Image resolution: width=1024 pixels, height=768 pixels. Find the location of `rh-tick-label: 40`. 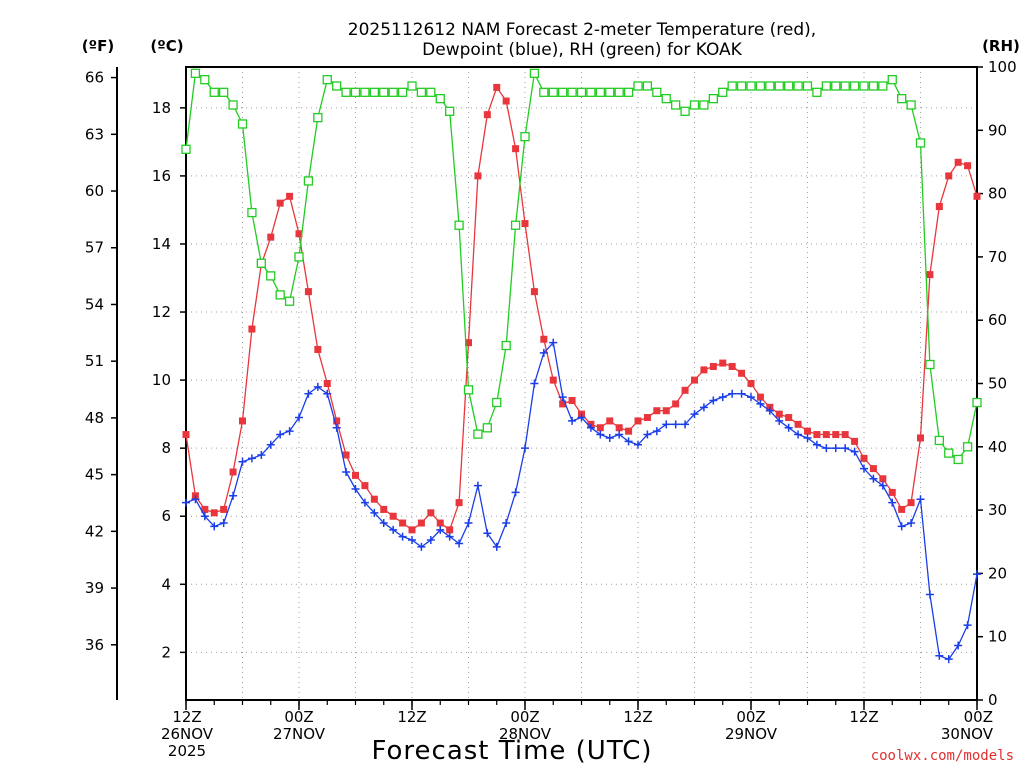

rh-tick-label: 40 is located at coordinates (997, 447).